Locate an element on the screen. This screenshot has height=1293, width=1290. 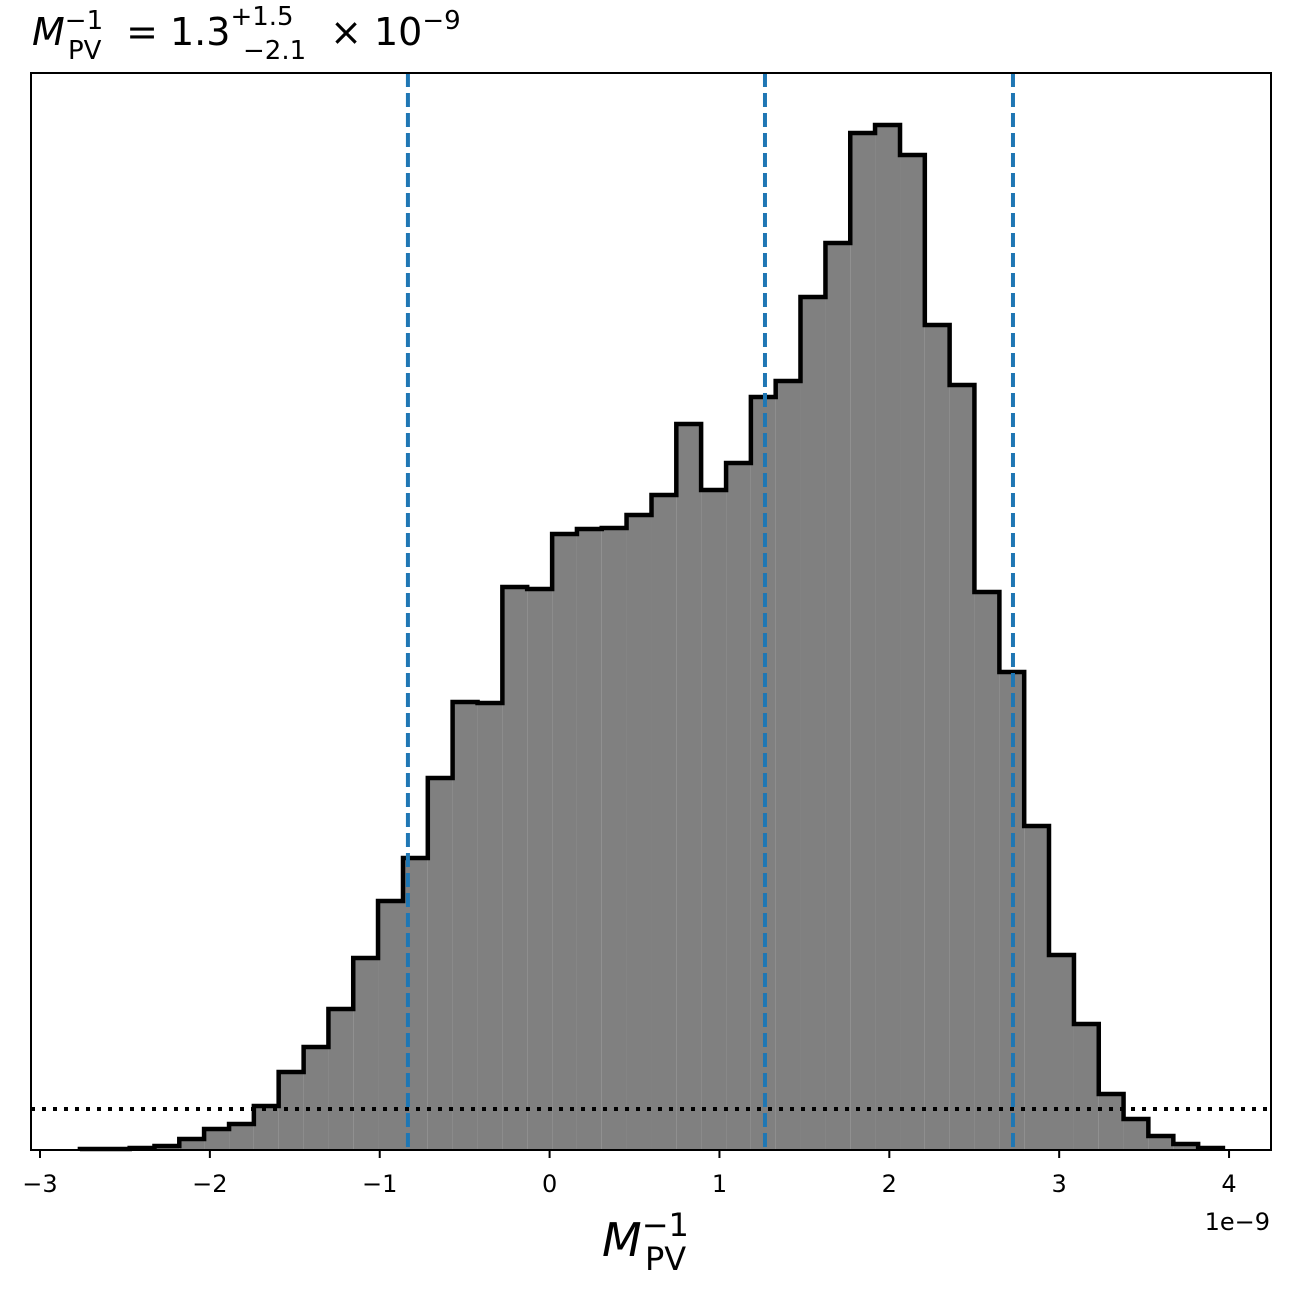
x-tick-label: −3 is located at coordinates (39, 1184).